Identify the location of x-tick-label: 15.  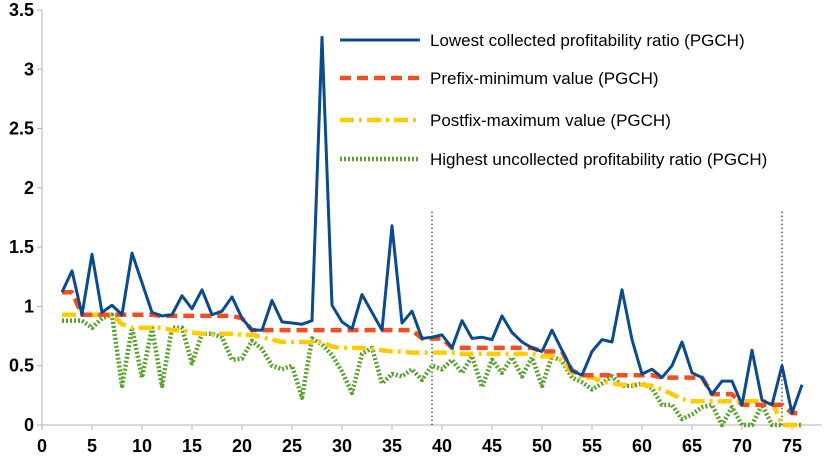
(192, 446).